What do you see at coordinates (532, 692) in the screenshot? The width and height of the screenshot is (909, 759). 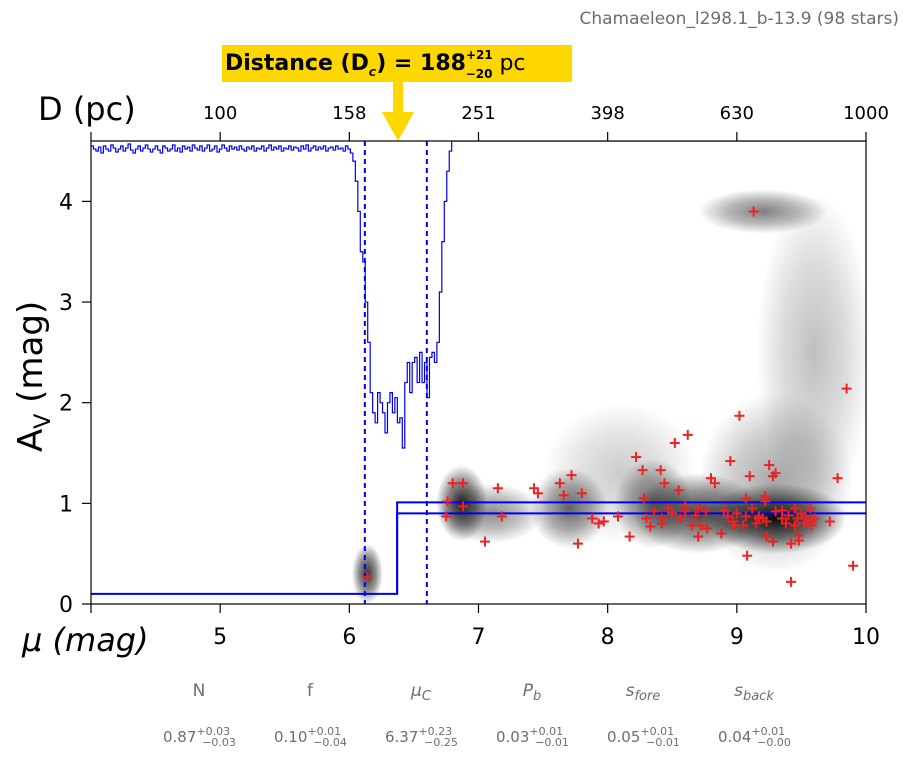 I see `param-name: Pb` at bounding box center [532, 692].